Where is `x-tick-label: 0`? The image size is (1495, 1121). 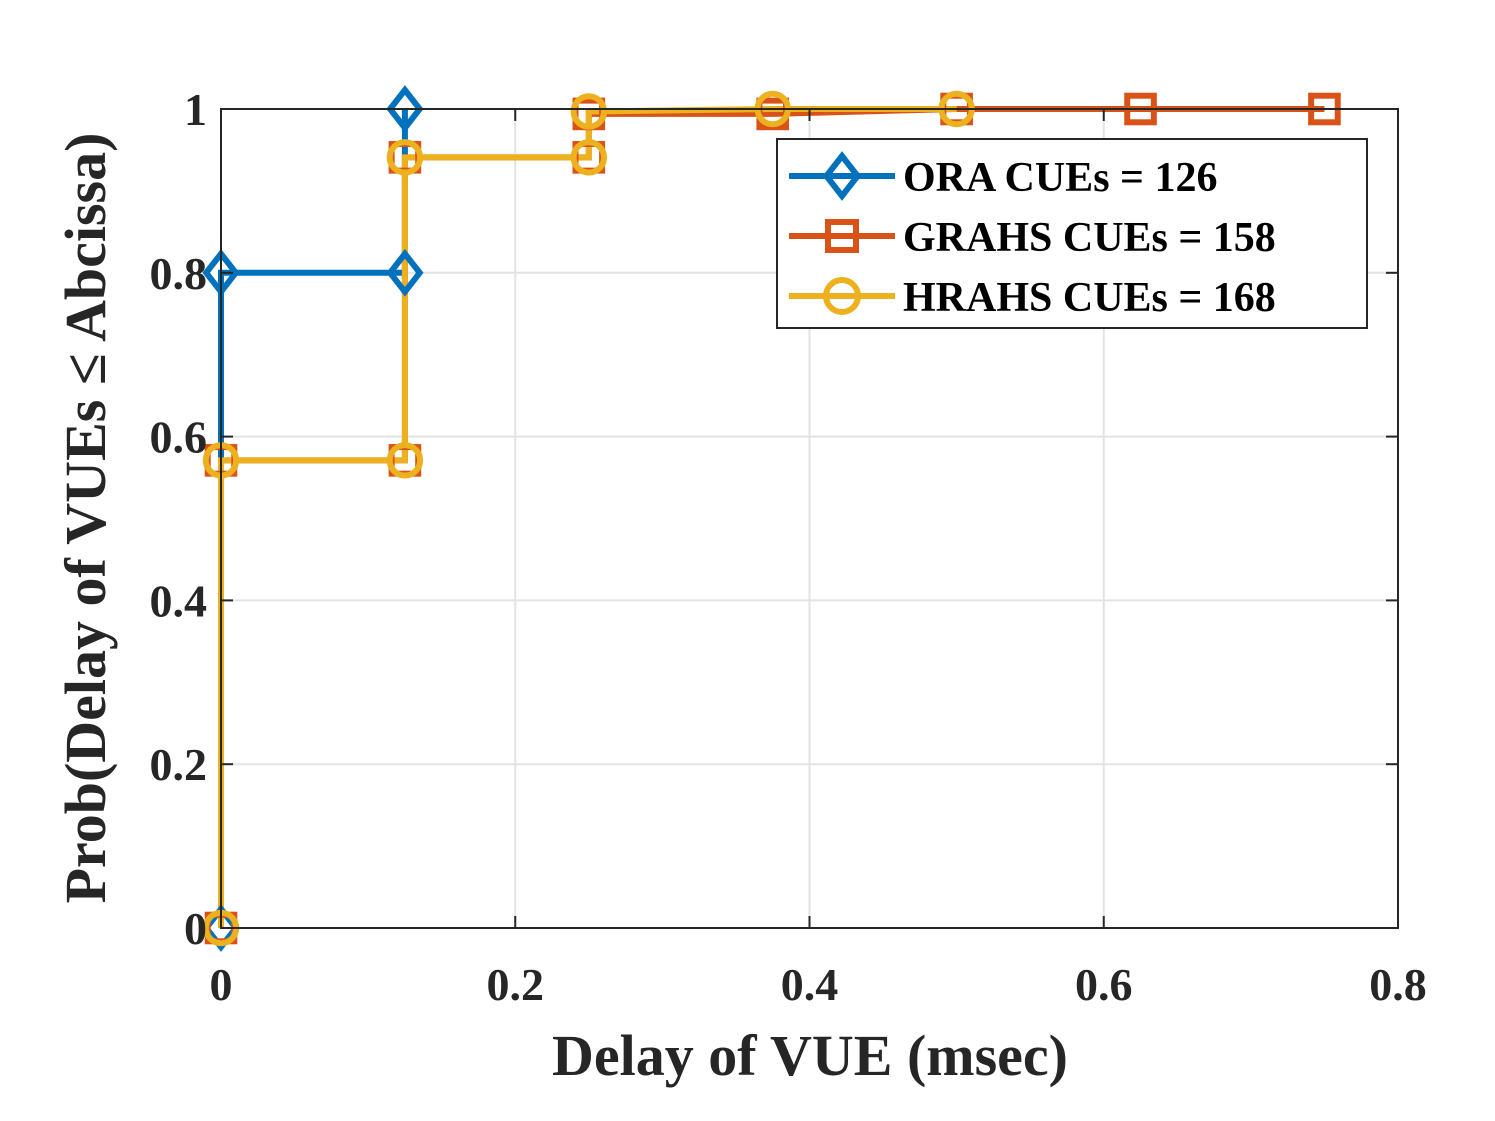 x-tick-label: 0 is located at coordinates (221, 984).